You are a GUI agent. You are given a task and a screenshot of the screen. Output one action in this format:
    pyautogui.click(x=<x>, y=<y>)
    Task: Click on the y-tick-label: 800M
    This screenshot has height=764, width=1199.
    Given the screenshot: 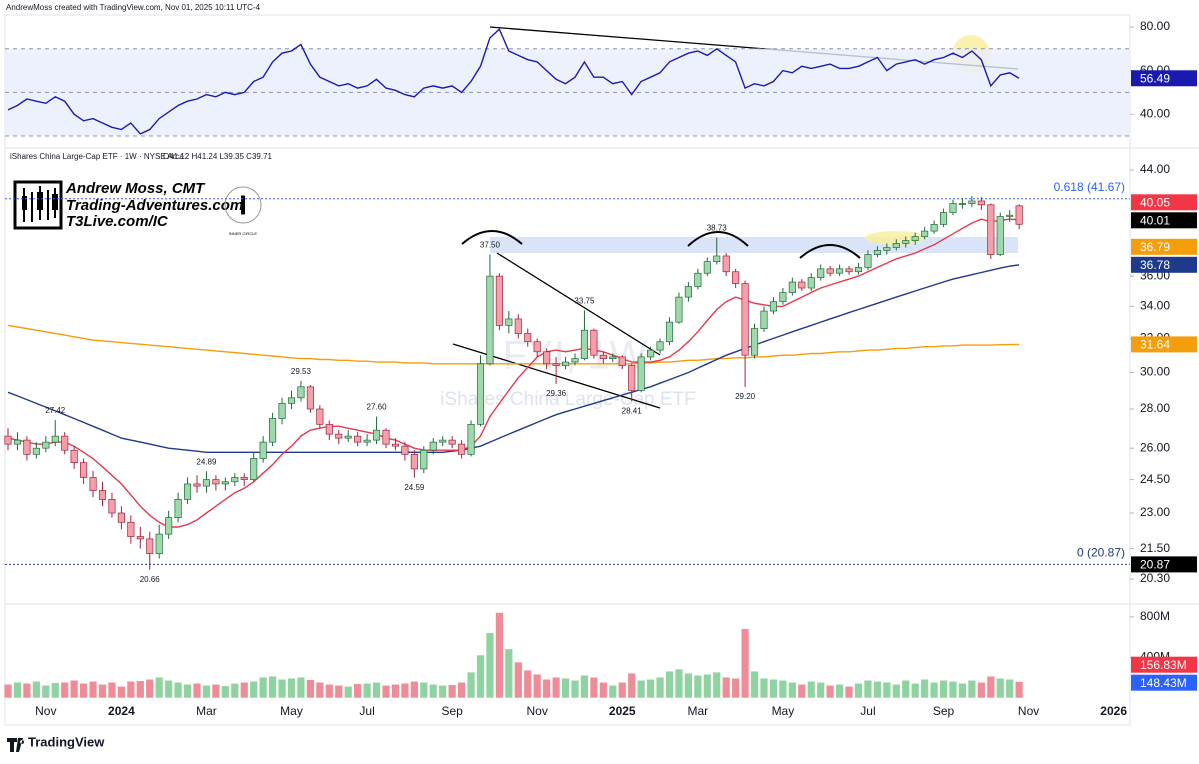 What is the action you would take?
    pyautogui.click(x=1155, y=616)
    